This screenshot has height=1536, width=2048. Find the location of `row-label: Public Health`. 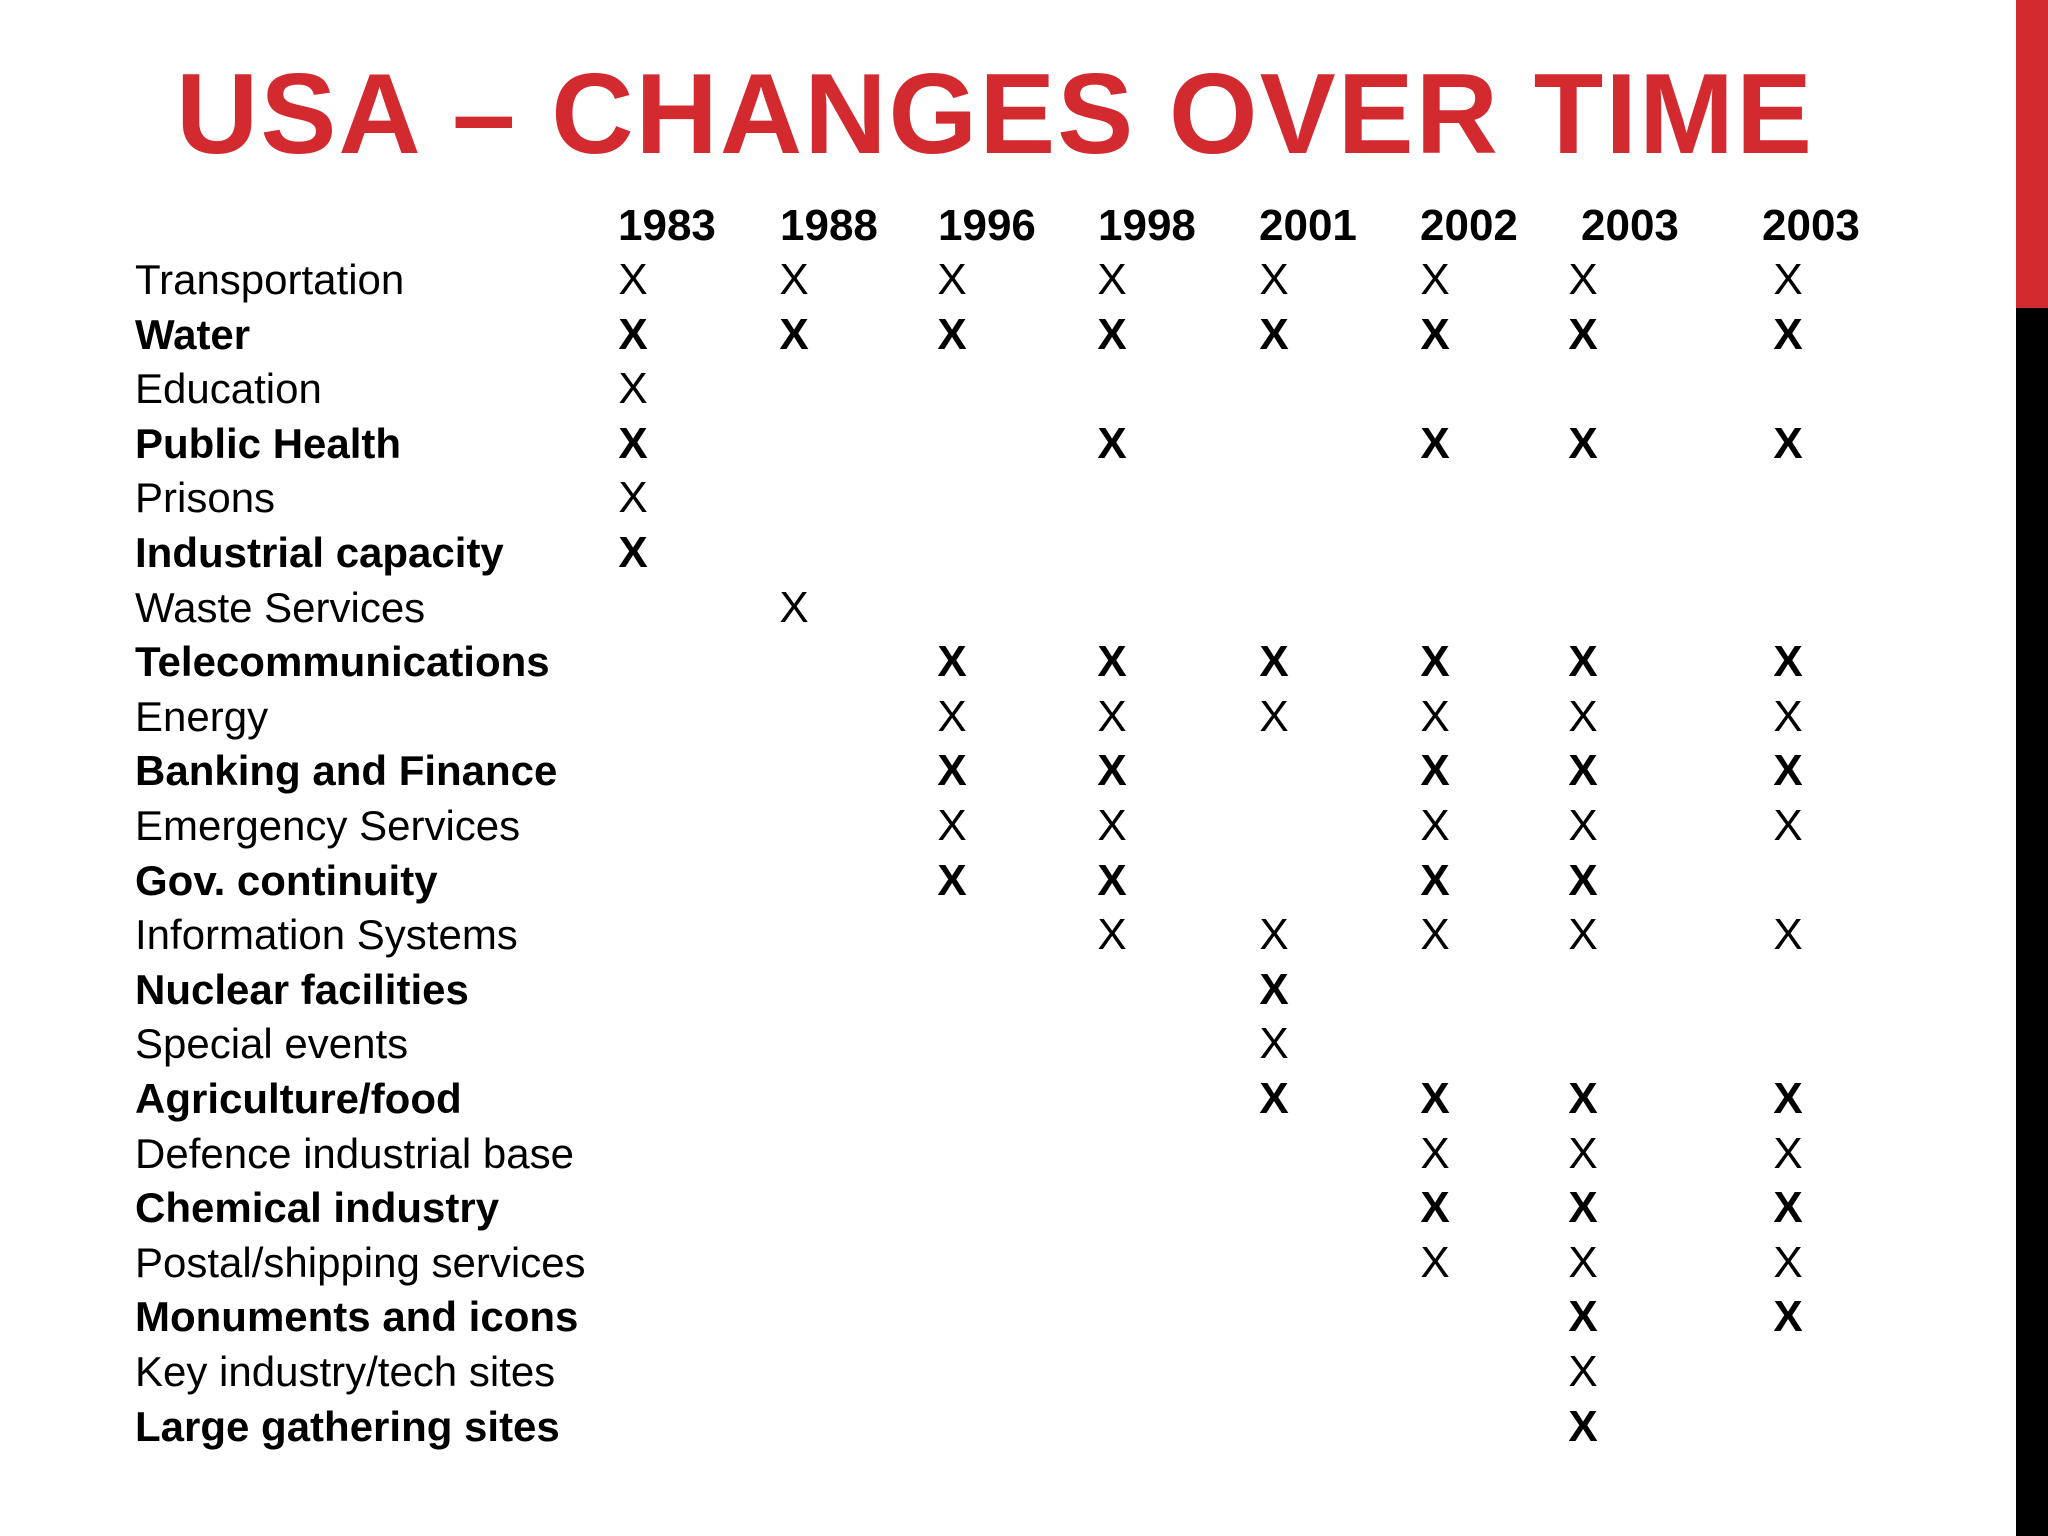

row-label: Public Health is located at coordinates (268, 443).